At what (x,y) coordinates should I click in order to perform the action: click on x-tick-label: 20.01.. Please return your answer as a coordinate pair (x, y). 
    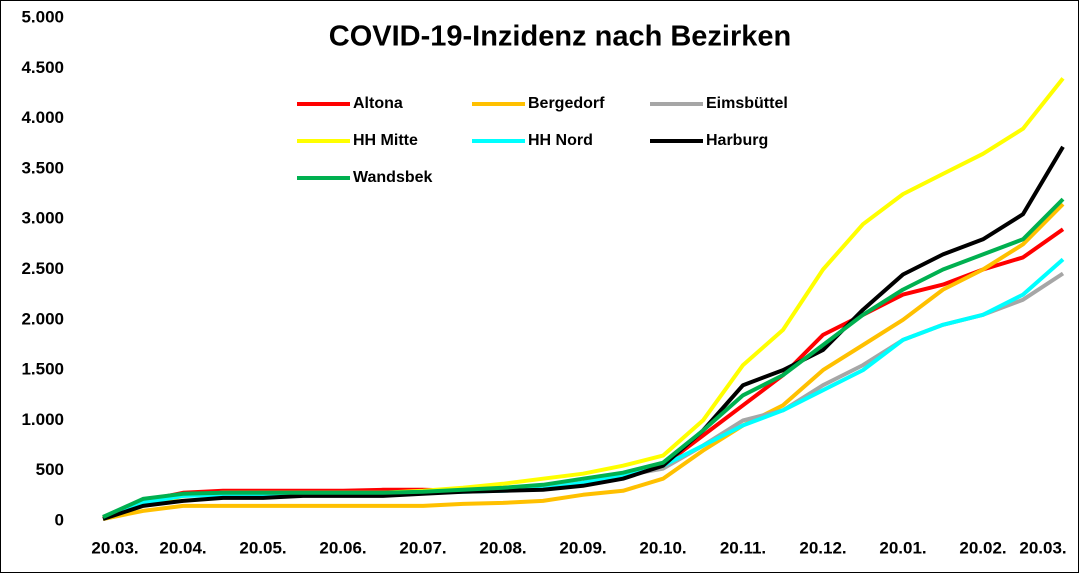
    Looking at the image, I should click on (902, 547).